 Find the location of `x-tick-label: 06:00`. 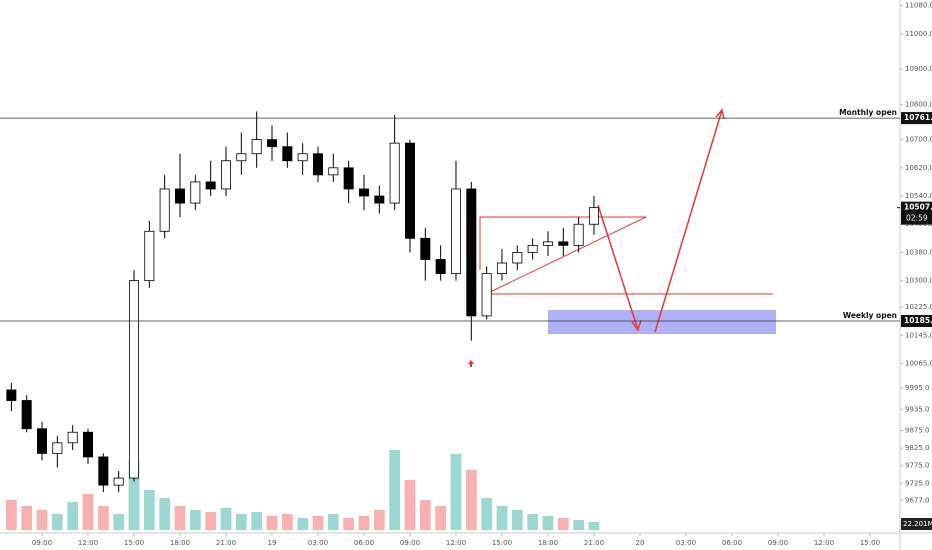

x-tick-label: 06:00 is located at coordinates (364, 543).